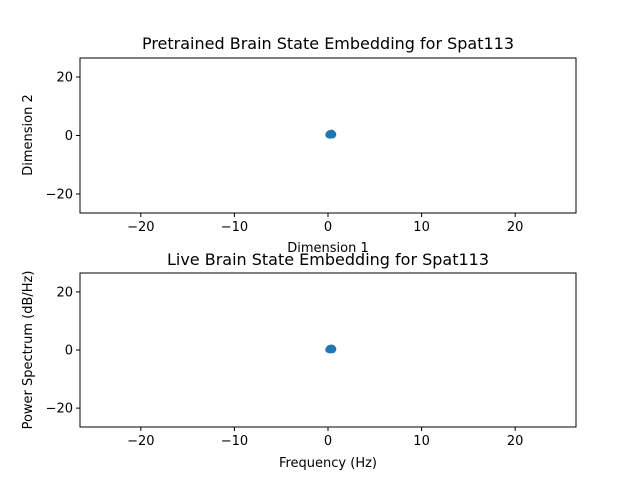 This screenshot has height=480, width=640. What do you see at coordinates (328, 441) in the screenshot?
I see `bottom-subplot-x-tick-label: 0` at bounding box center [328, 441].